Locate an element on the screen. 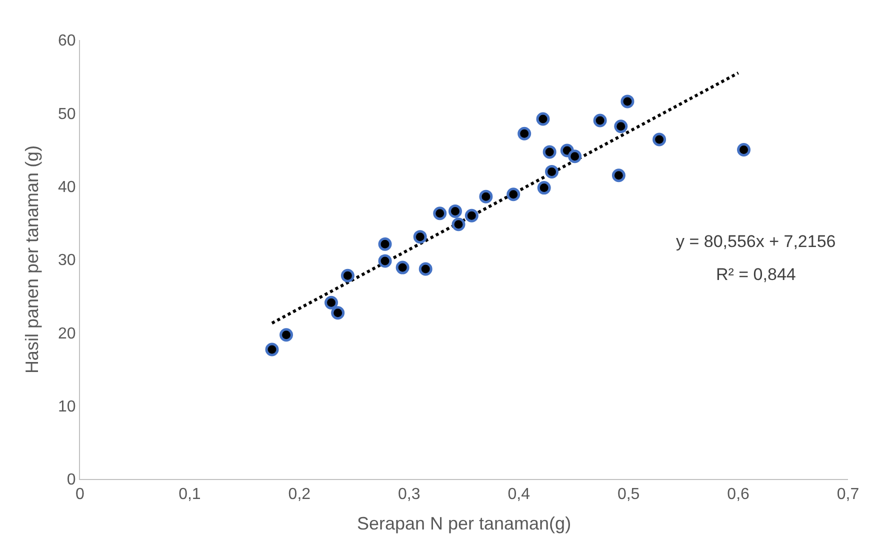  x-tick-label: 0,7 is located at coordinates (848, 495).